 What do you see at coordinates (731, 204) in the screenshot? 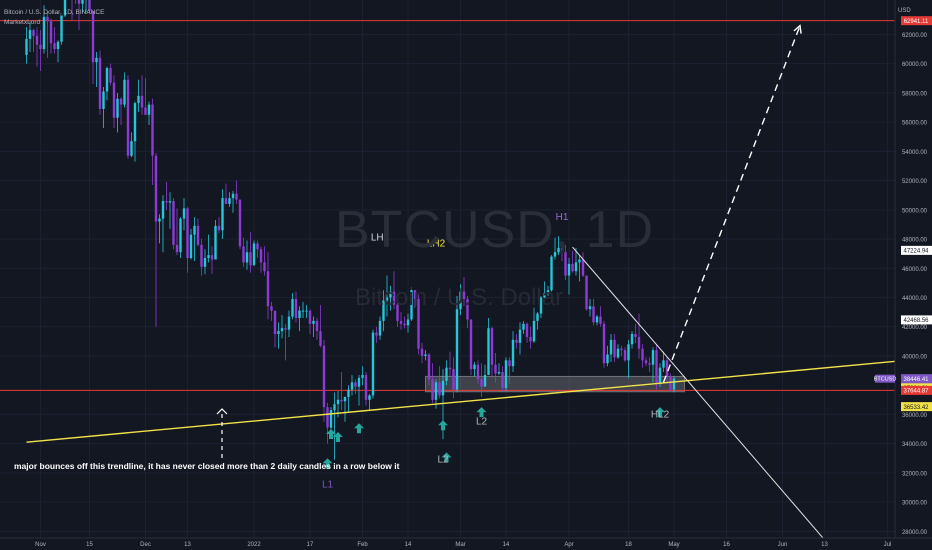
I see `projection-line` at bounding box center [731, 204].